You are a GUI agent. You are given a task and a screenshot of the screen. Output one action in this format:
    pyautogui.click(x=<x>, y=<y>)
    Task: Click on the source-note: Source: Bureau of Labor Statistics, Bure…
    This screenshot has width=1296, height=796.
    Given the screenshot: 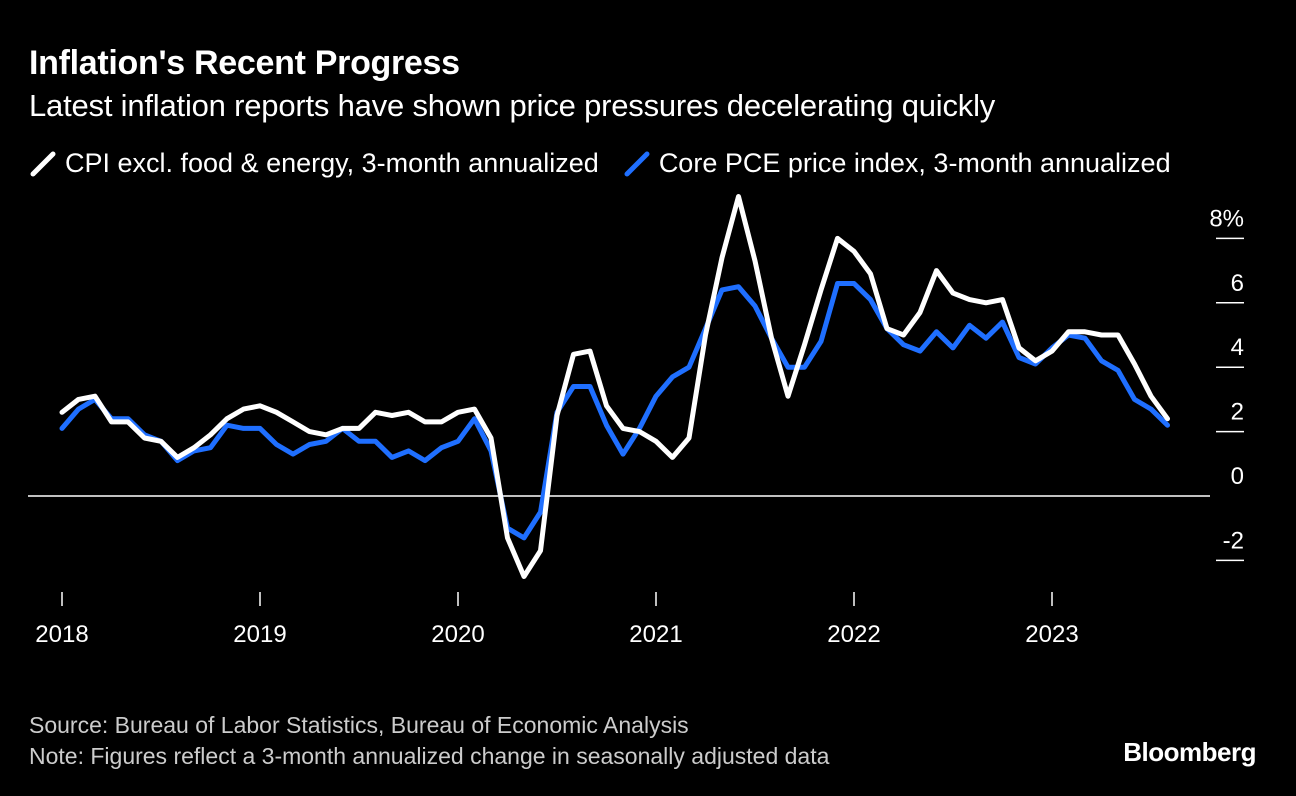 What is the action you would take?
    pyautogui.click(x=359, y=725)
    